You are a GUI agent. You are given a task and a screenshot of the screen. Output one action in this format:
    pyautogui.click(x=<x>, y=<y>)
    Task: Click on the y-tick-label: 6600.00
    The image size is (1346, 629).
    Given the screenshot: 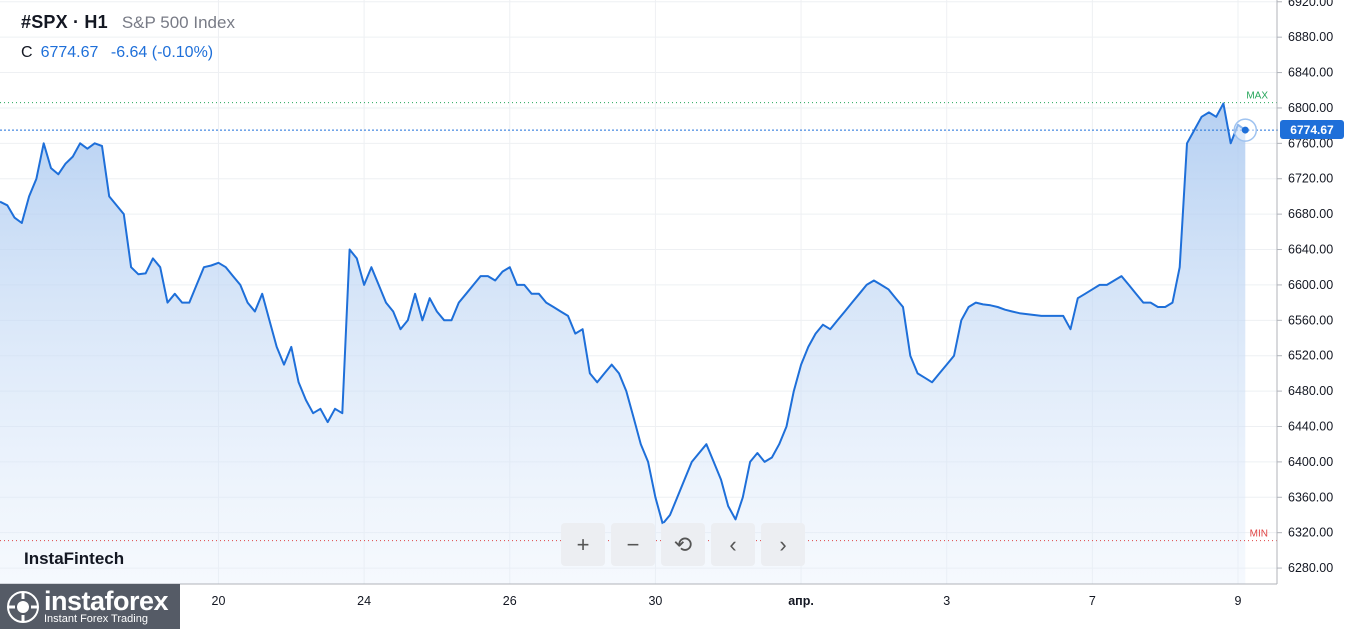 What is the action you would take?
    pyautogui.click(x=1310, y=285)
    